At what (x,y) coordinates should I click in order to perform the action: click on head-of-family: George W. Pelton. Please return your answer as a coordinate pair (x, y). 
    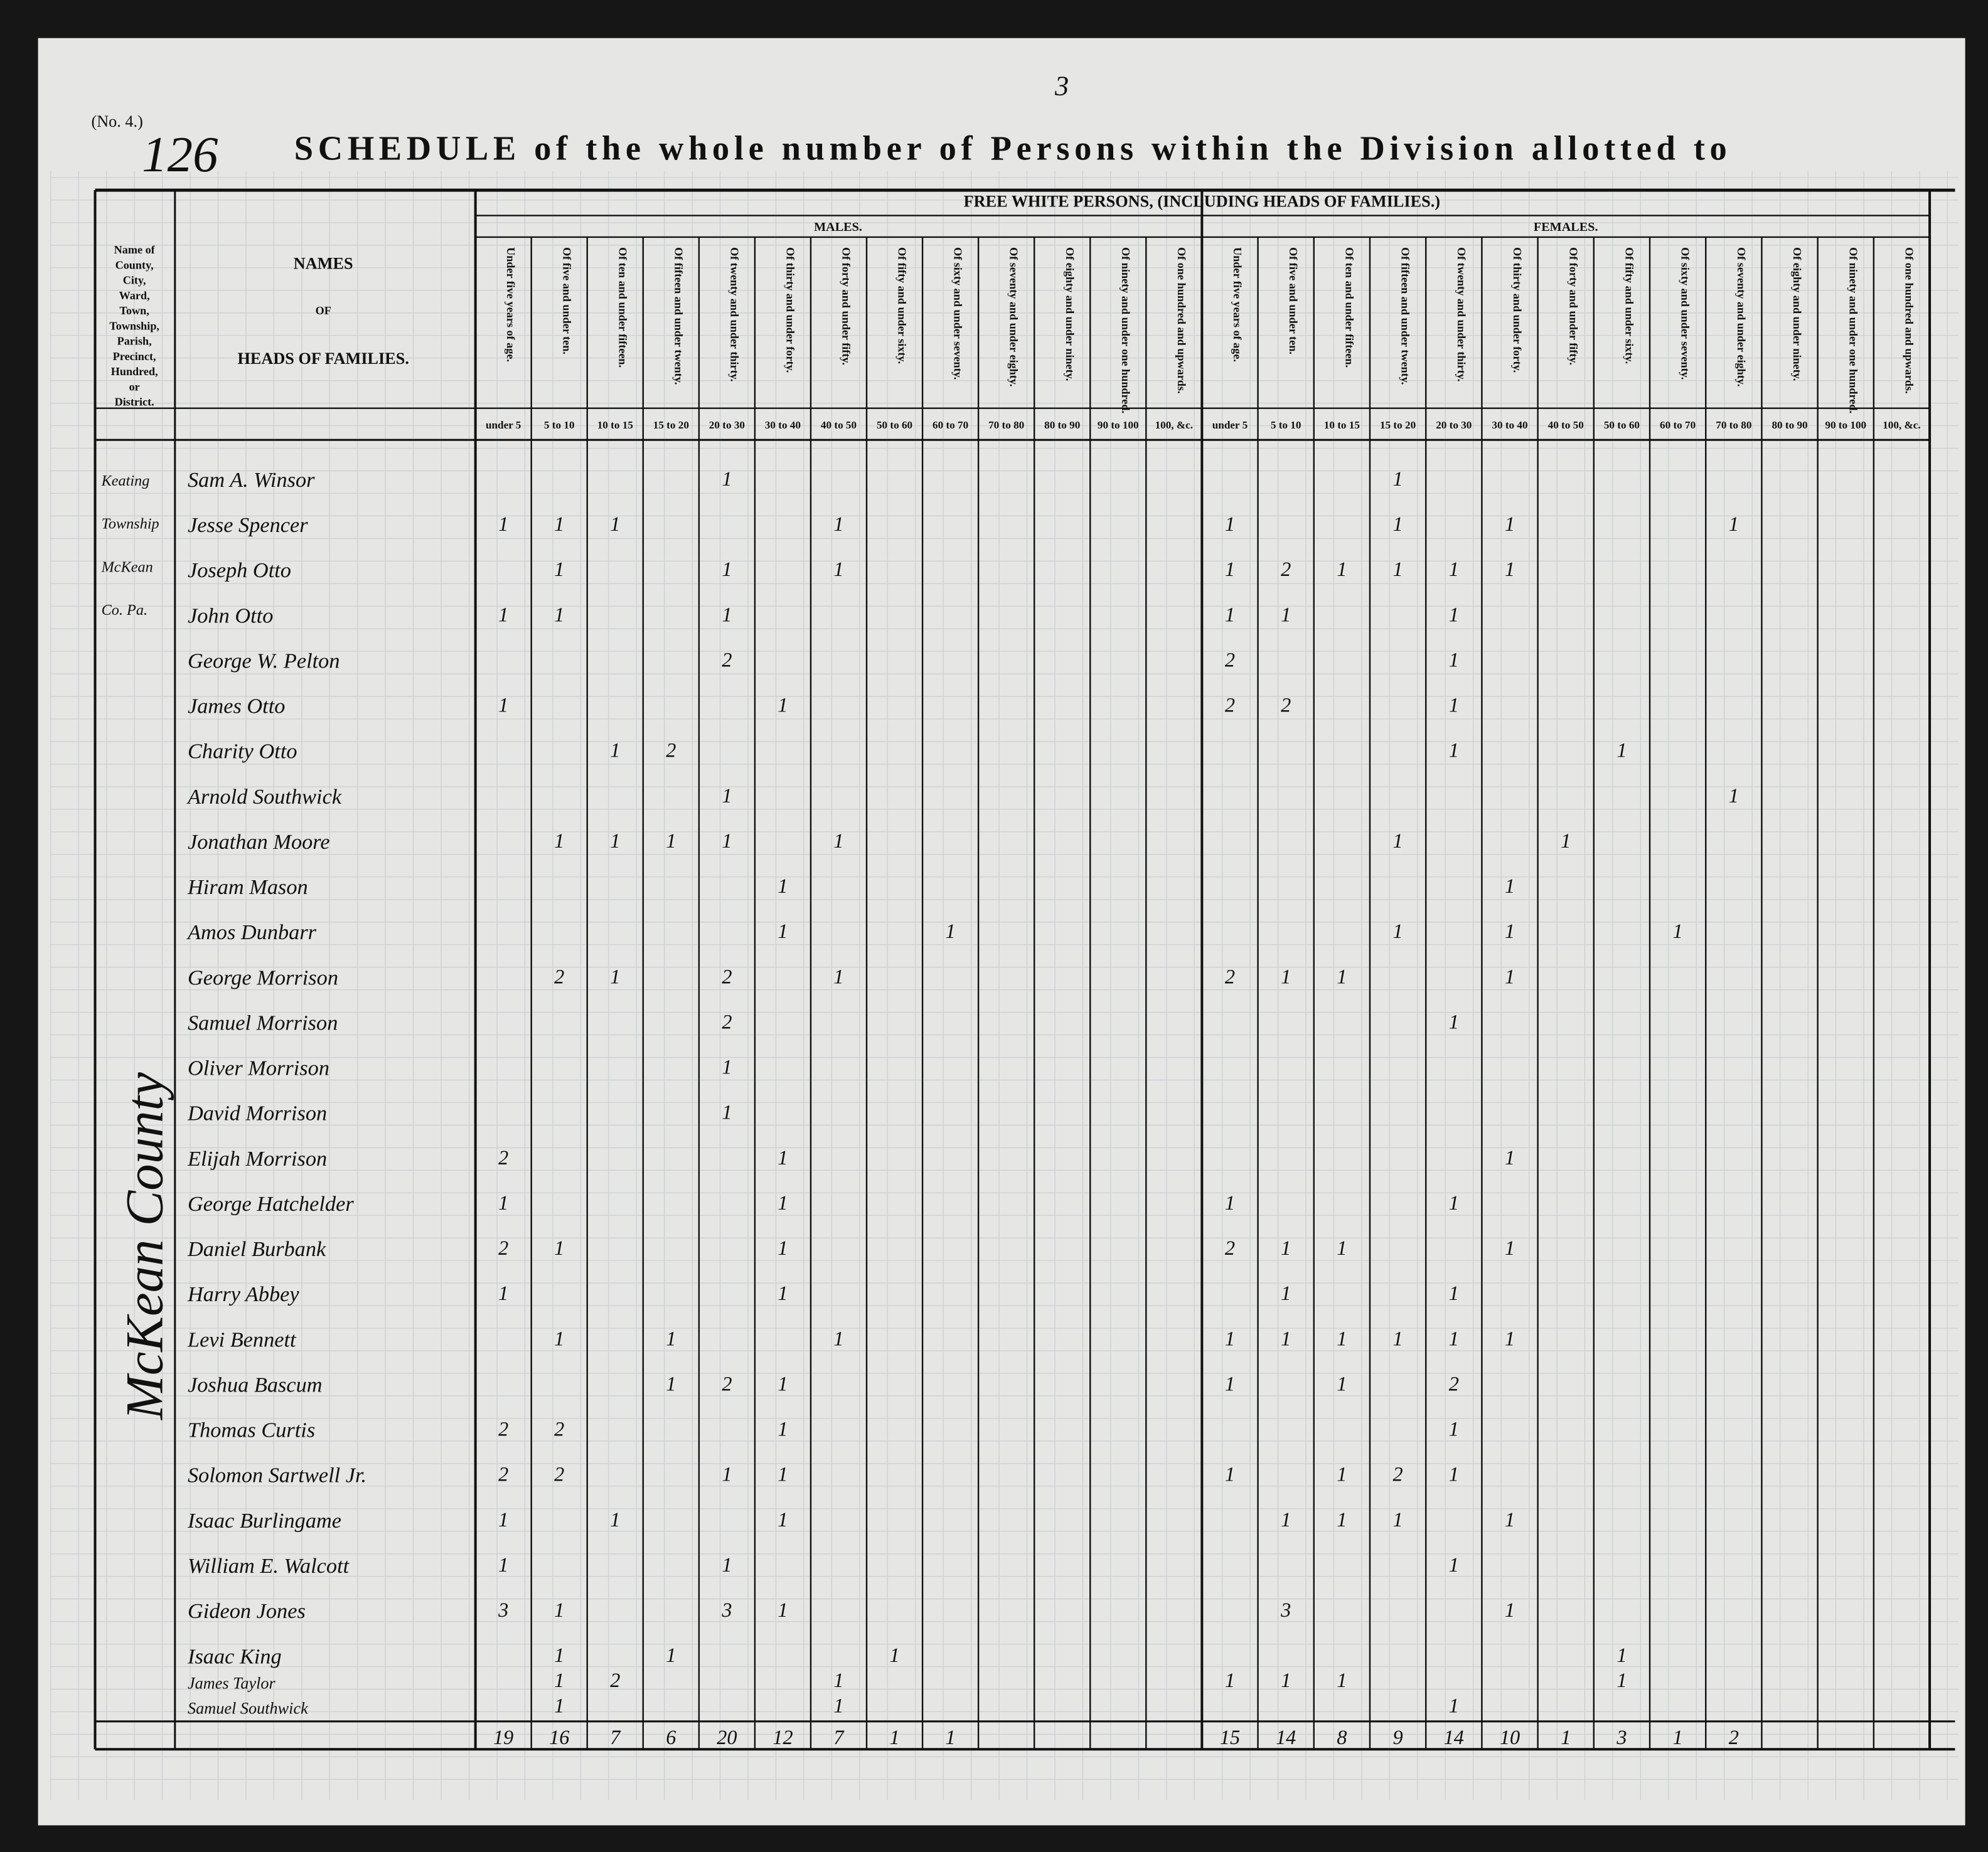
    Looking at the image, I should click on (263, 661).